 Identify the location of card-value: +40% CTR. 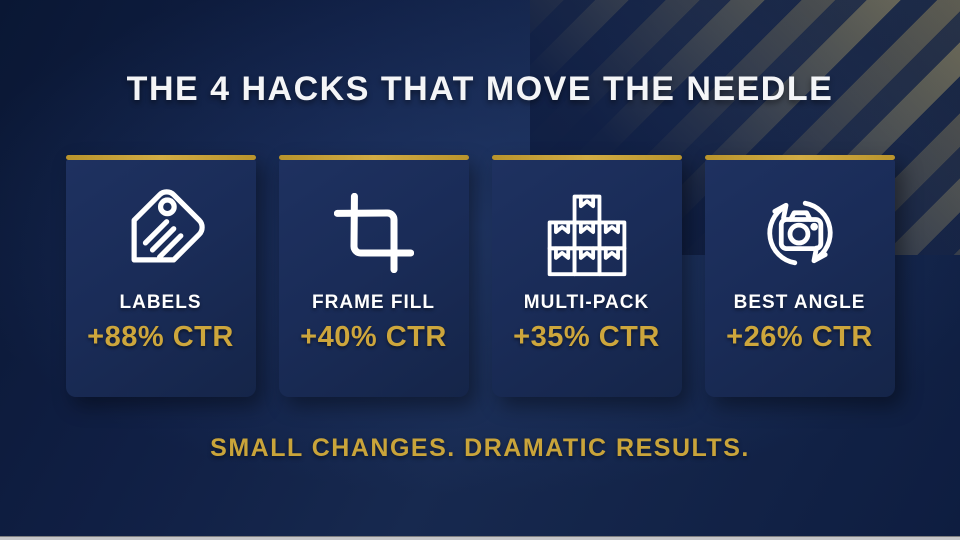
(373, 337).